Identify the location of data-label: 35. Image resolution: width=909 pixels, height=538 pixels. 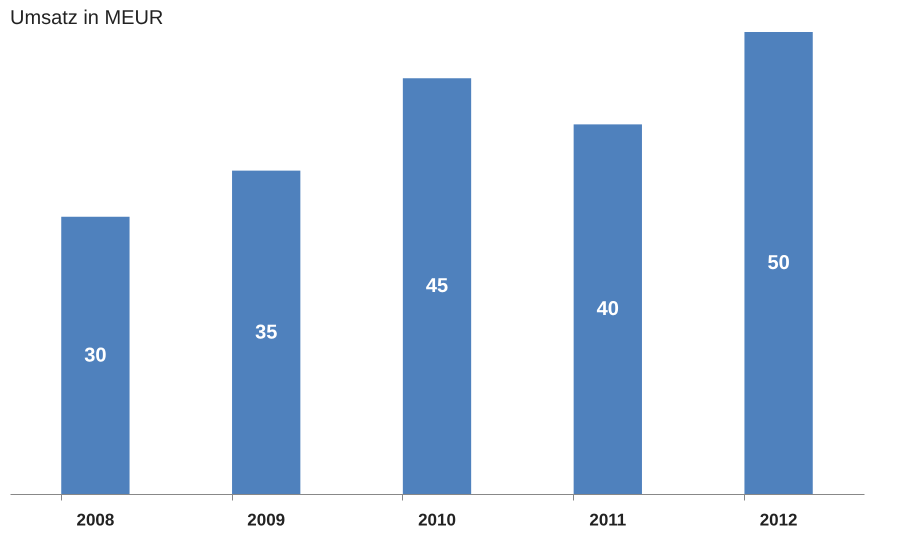
(266, 332).